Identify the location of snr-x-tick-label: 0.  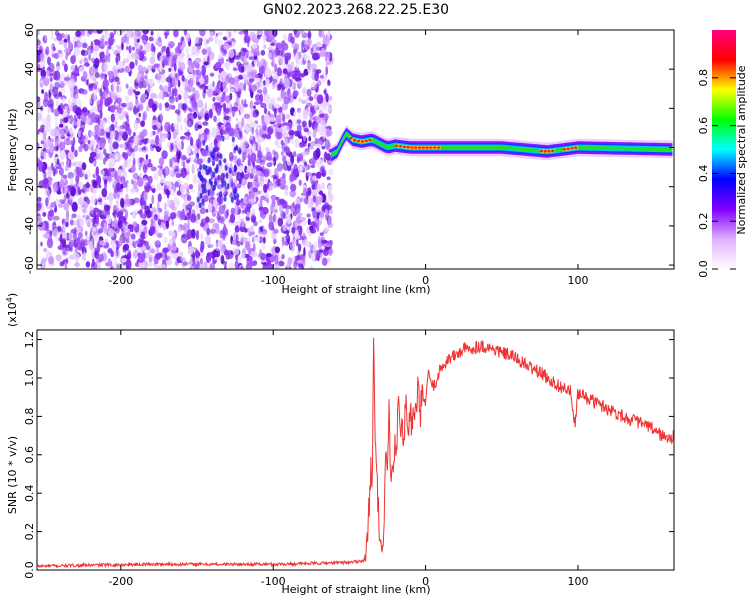
(425, 581).